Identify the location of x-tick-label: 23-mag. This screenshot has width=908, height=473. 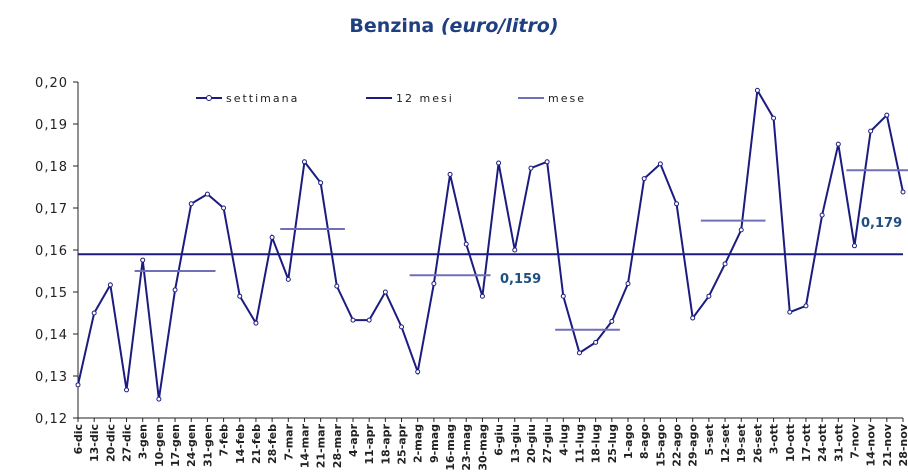
(466, 447).